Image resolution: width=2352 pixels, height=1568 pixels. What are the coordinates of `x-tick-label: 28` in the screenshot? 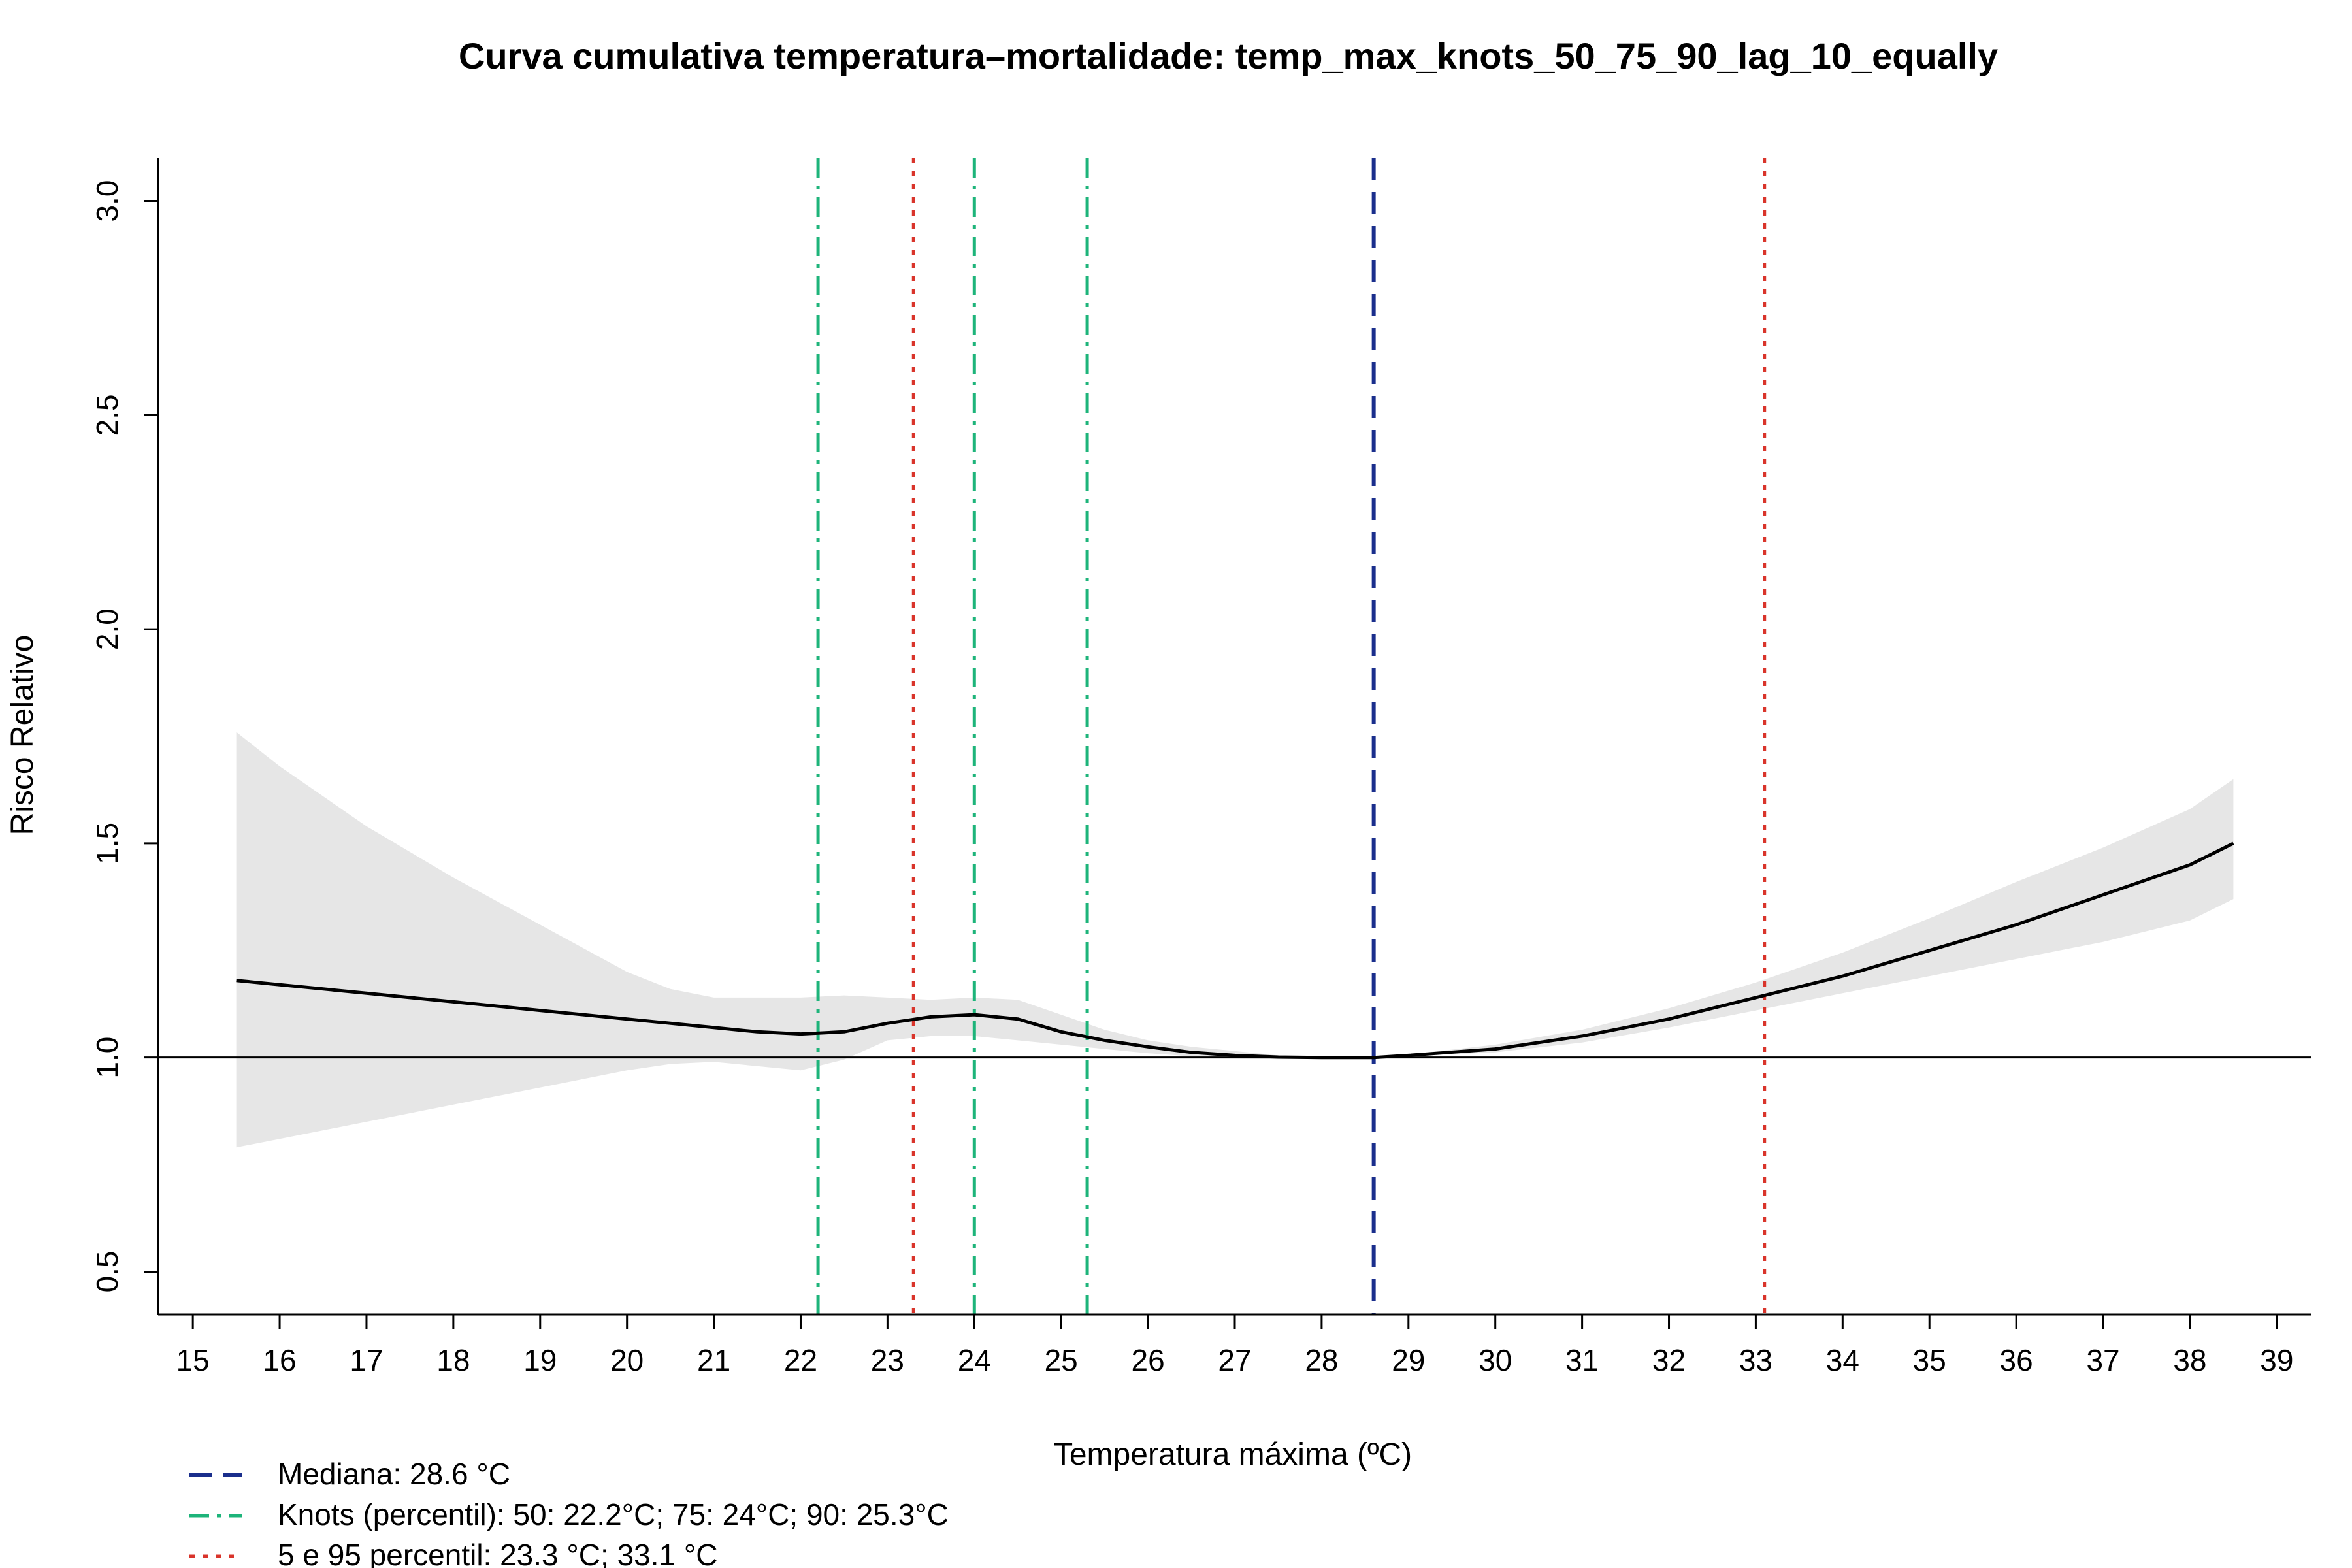 It's located at (1321, 1360).